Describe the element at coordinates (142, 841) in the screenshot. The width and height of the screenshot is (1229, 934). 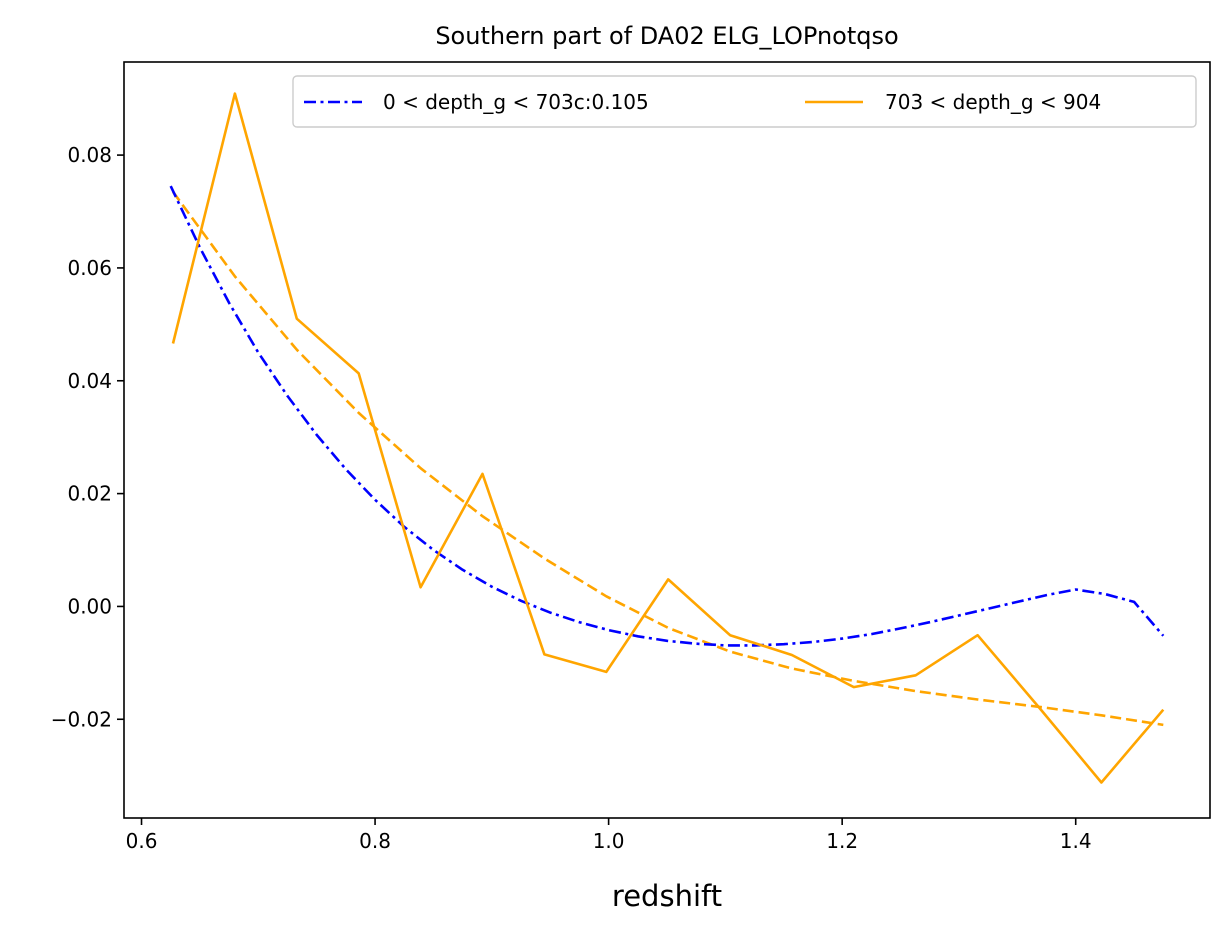
I see `x-tick-label: 0.6` at that location.